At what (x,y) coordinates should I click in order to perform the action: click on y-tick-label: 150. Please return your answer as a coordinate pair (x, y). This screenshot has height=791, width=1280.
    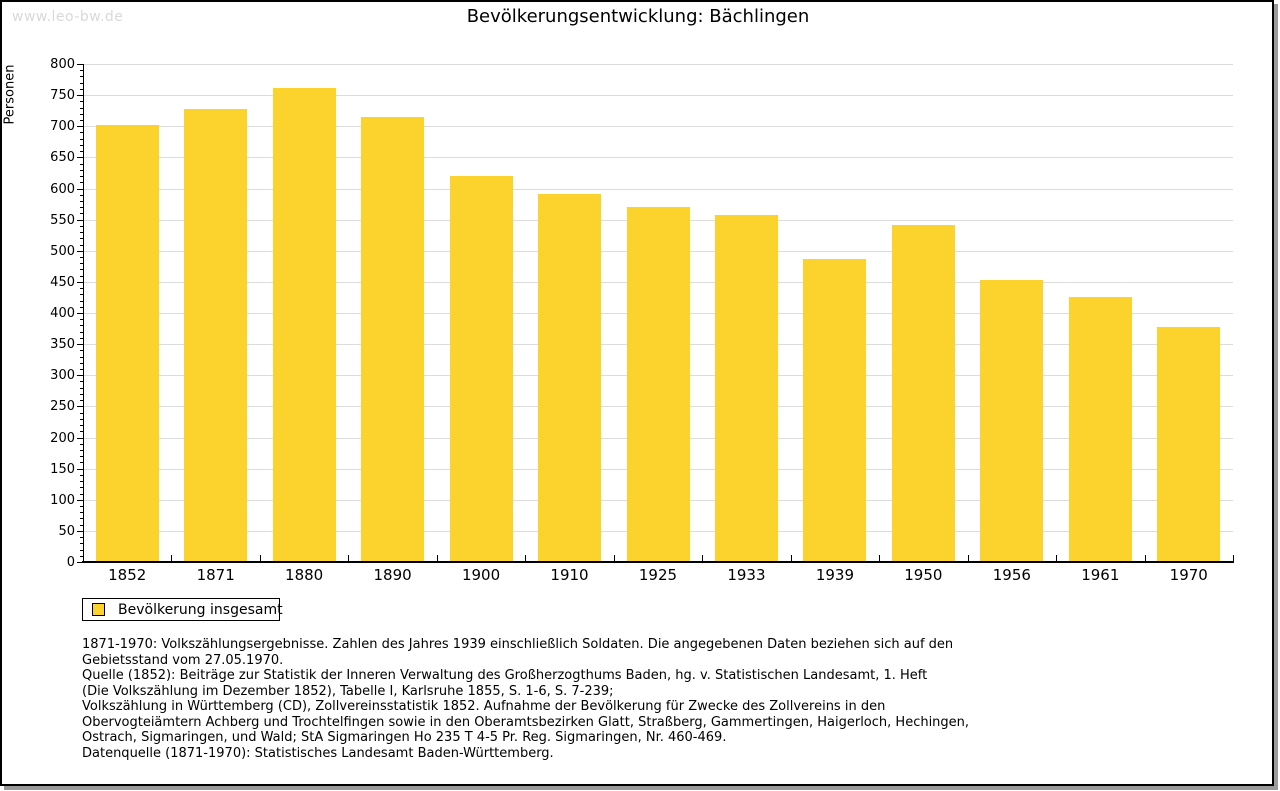
    Looking at the image, I should click on (62, 469).